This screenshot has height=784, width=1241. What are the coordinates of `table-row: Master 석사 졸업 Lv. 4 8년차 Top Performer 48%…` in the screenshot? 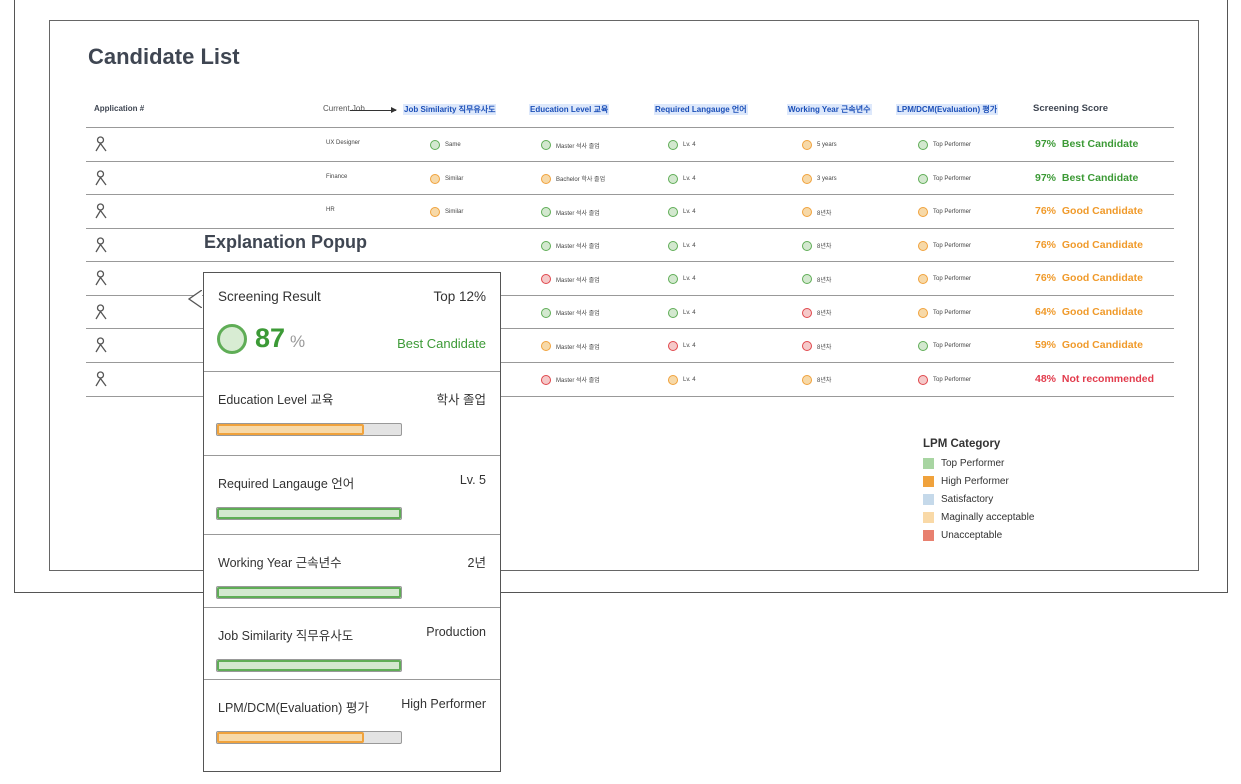 It's located at (630, 379).